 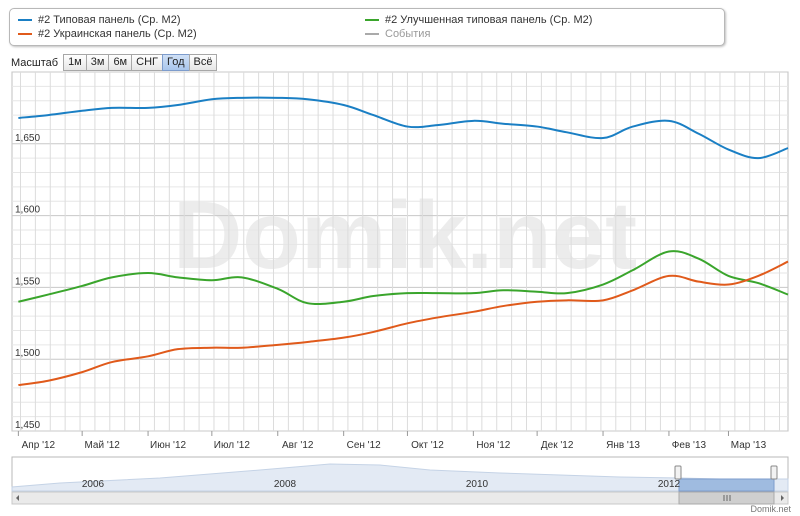 I want to click on navigator-scrollbar, so click(x=400, y=498).